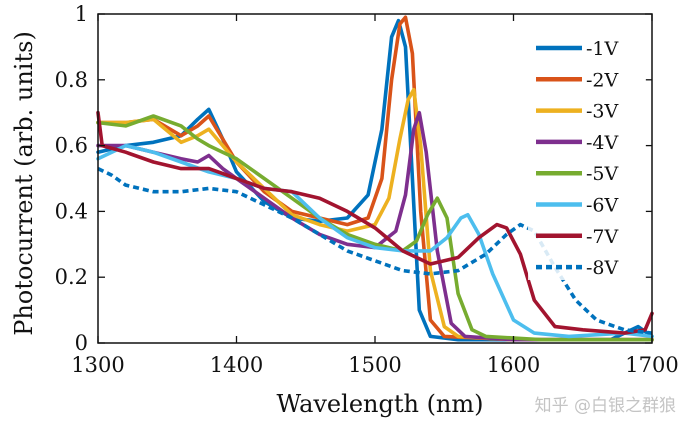 Image resolution: width=692 pixels, height=432 pixels. I want to click on legend-label: -8V, so click(602, 268).